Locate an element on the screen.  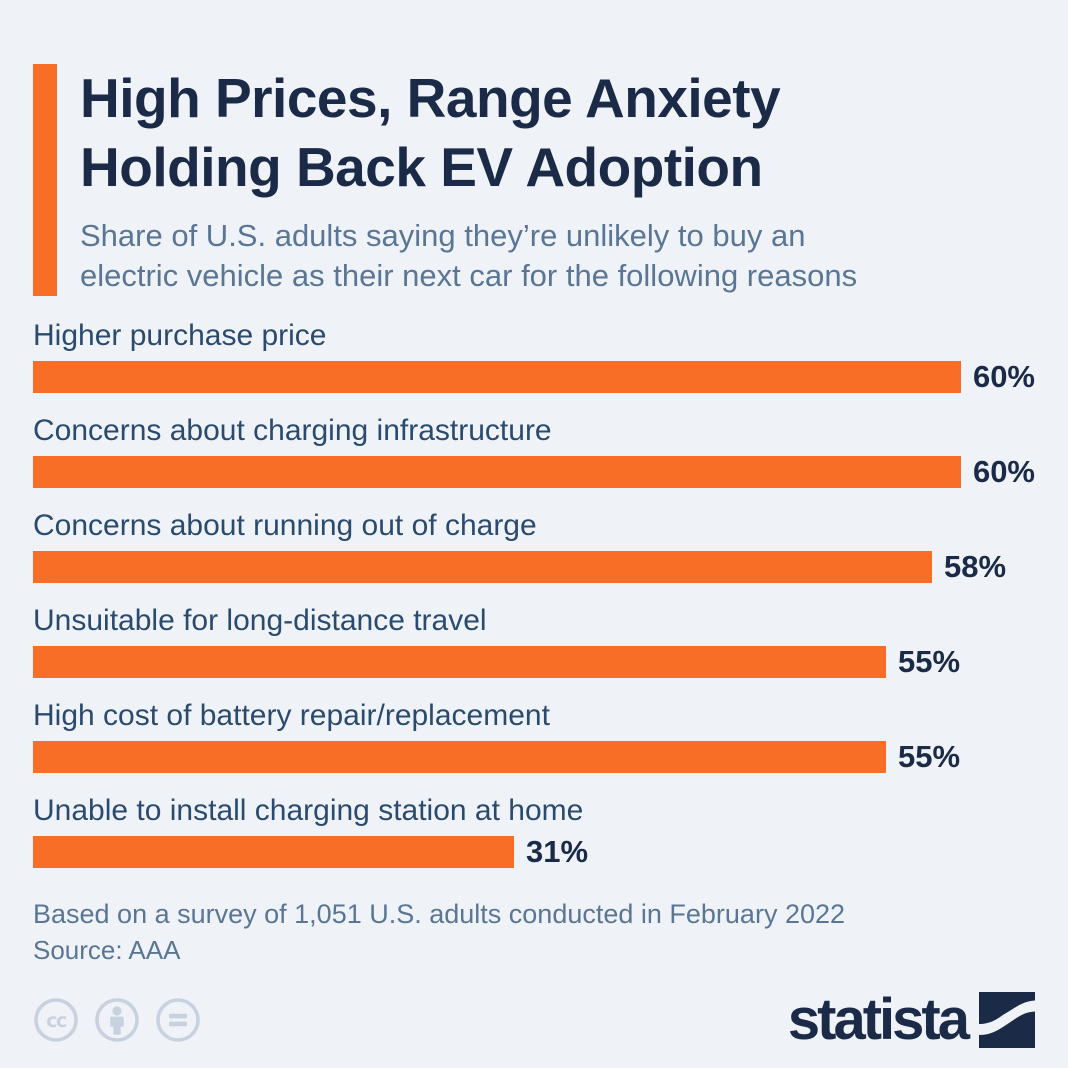
statista-wordmark: statista is located at coordinates (878, 1019).